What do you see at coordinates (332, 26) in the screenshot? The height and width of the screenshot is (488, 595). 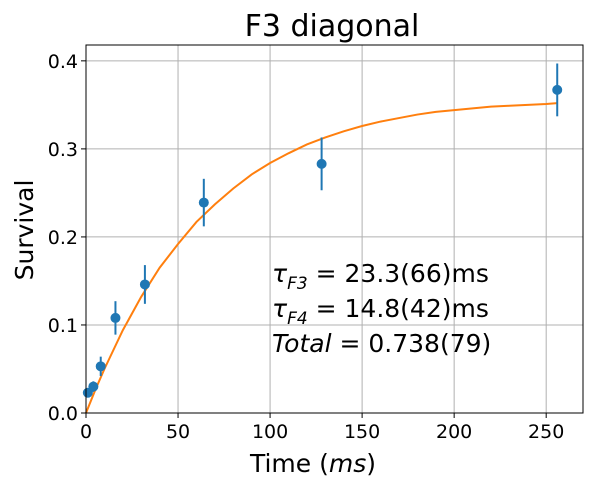 I see `chart-title: F3 diagonal` at bounding box center [332, 26].